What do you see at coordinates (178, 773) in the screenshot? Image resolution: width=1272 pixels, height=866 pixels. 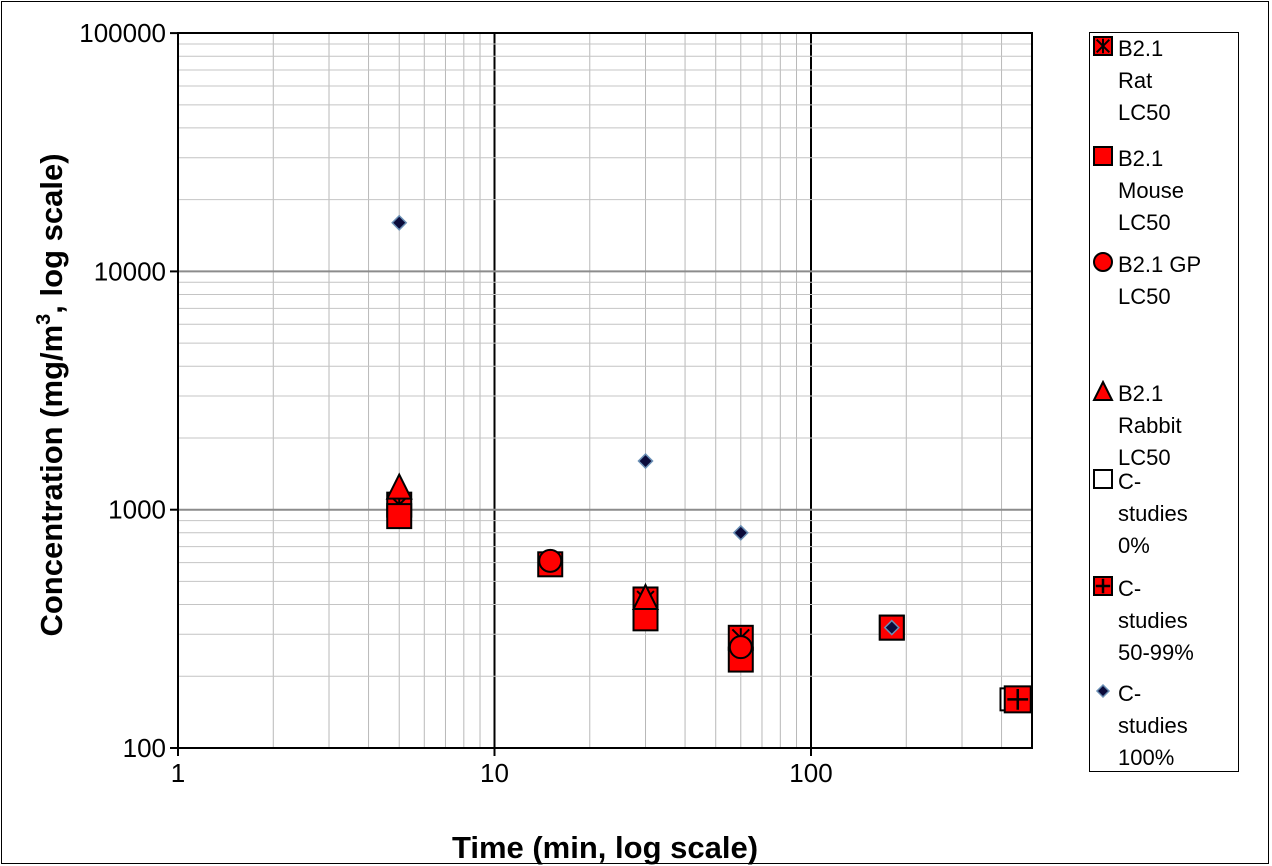 I see `x-tick-label: 1` at bounding box center [178, 773].